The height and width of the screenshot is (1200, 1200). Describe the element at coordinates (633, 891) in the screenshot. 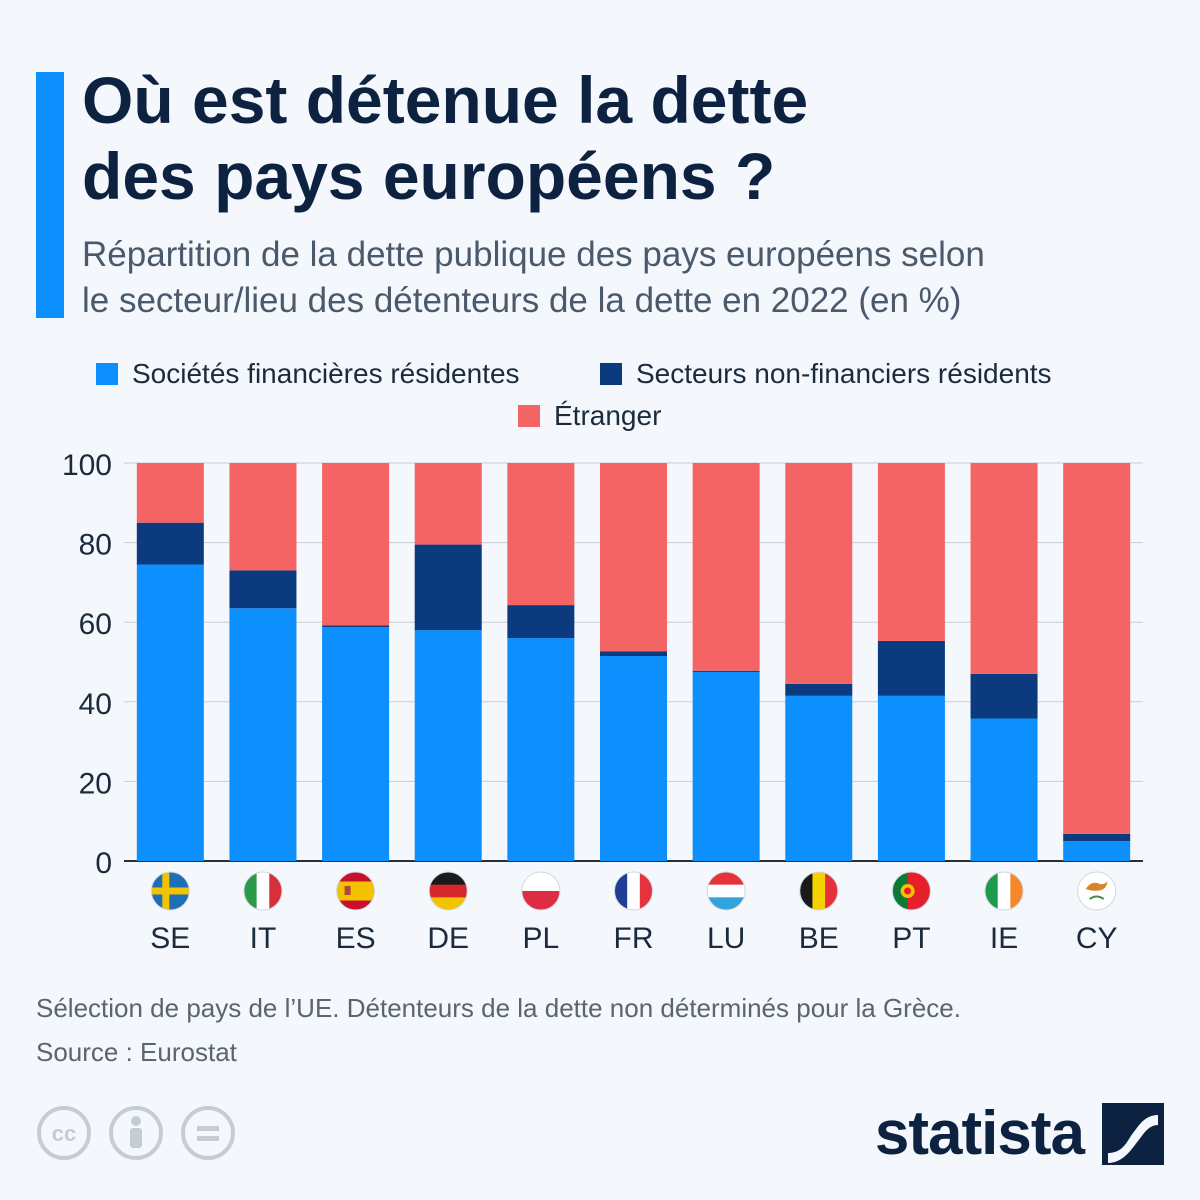

I see `flag-fr-icon` at that location.